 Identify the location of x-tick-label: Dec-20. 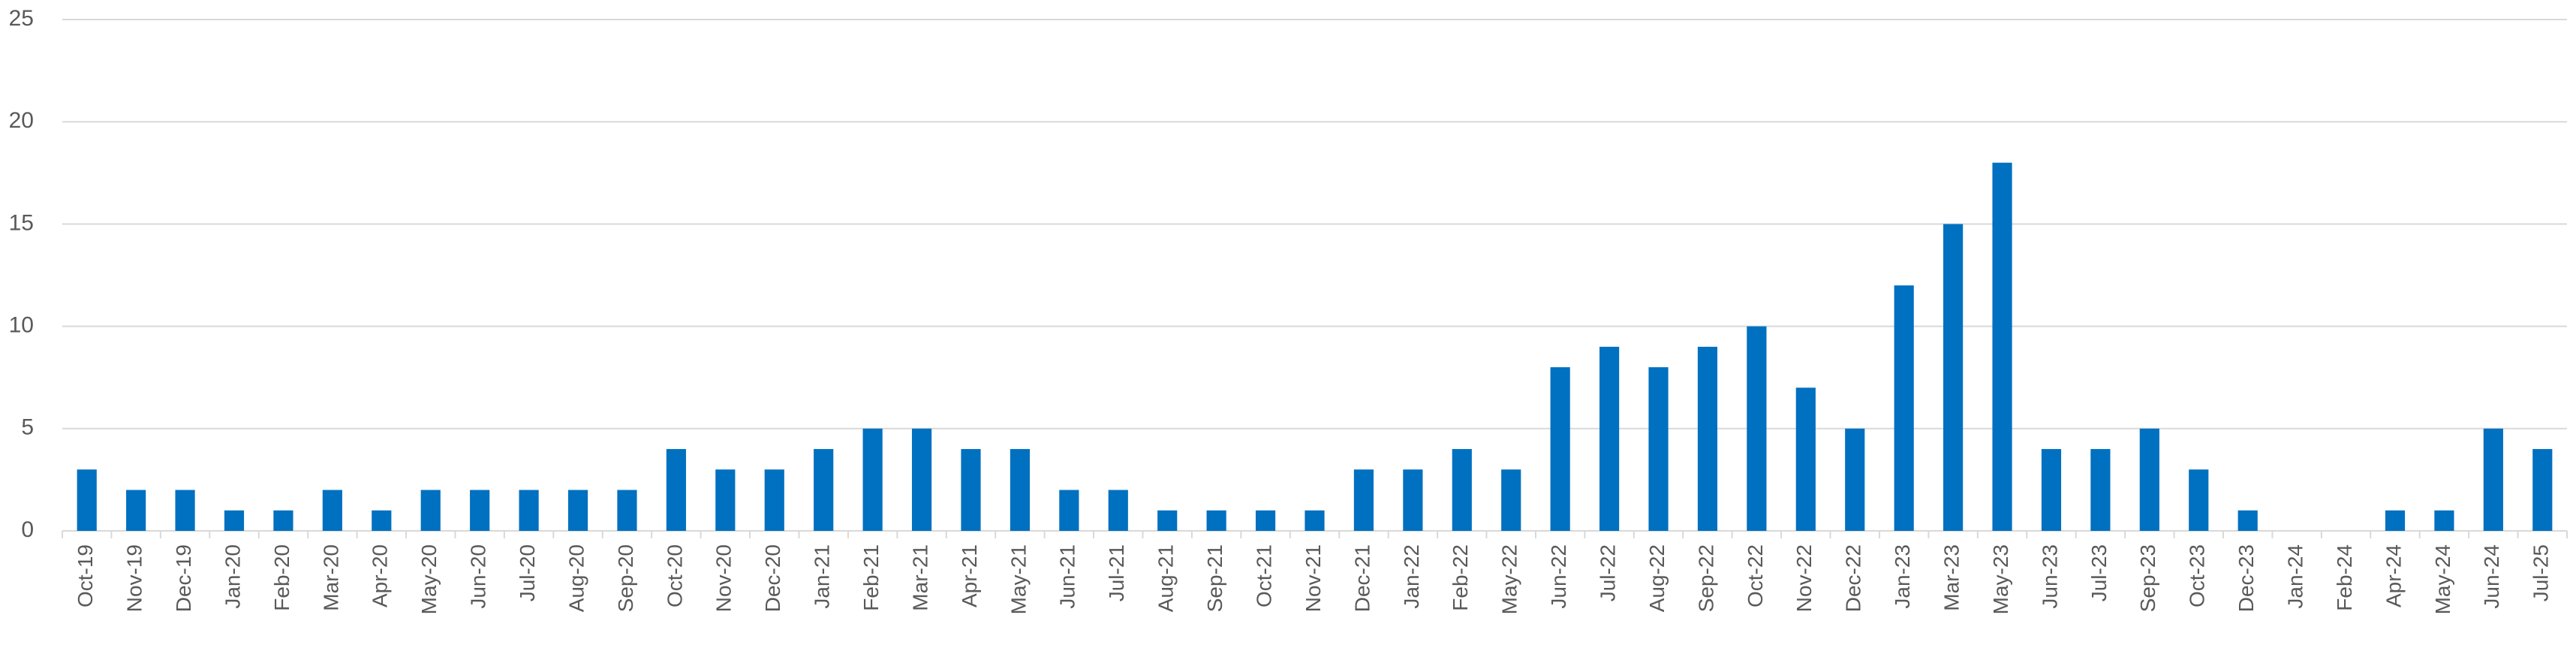
(773, 578).